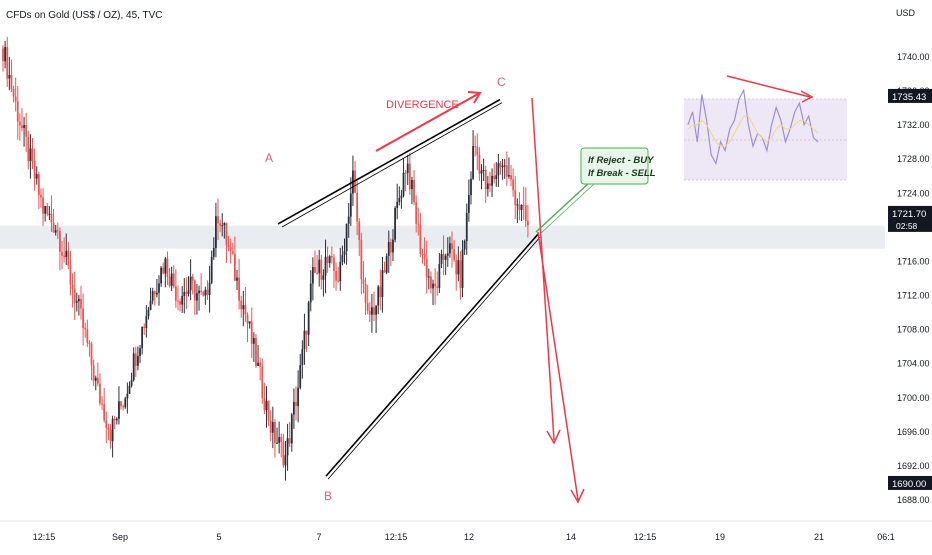  What do you see at coordinates (120, 537) in the screenshot?
I see `time-tick-label: Sep` at bounding box center [120, 537].